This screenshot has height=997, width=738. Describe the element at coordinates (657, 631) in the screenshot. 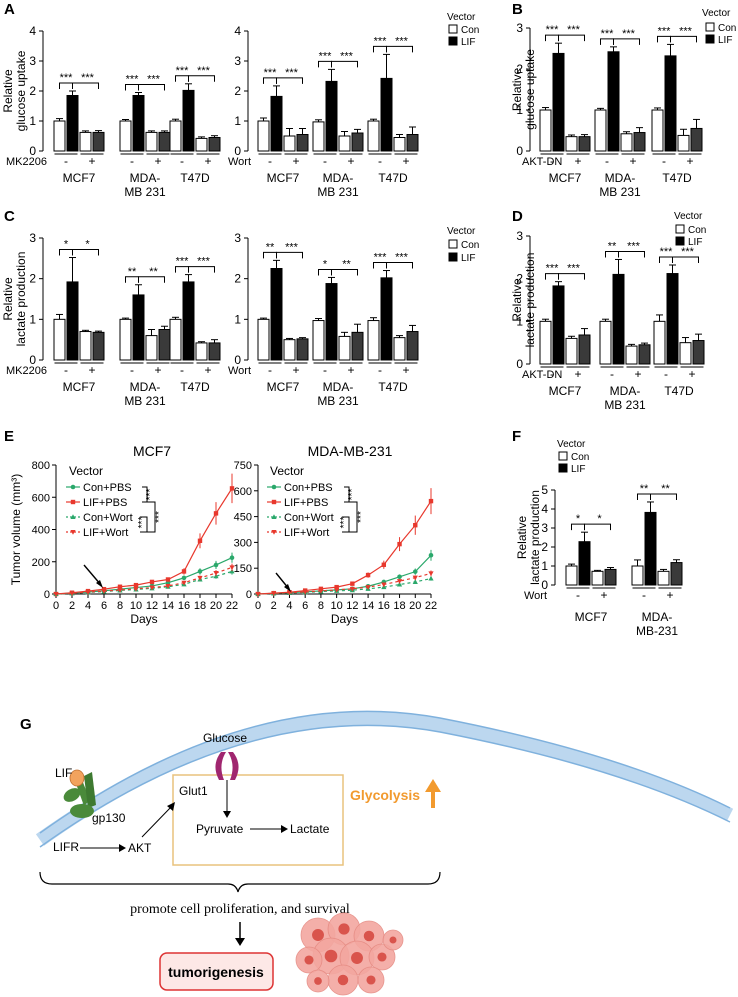

I see `group-label-line: MB-231` at that location.